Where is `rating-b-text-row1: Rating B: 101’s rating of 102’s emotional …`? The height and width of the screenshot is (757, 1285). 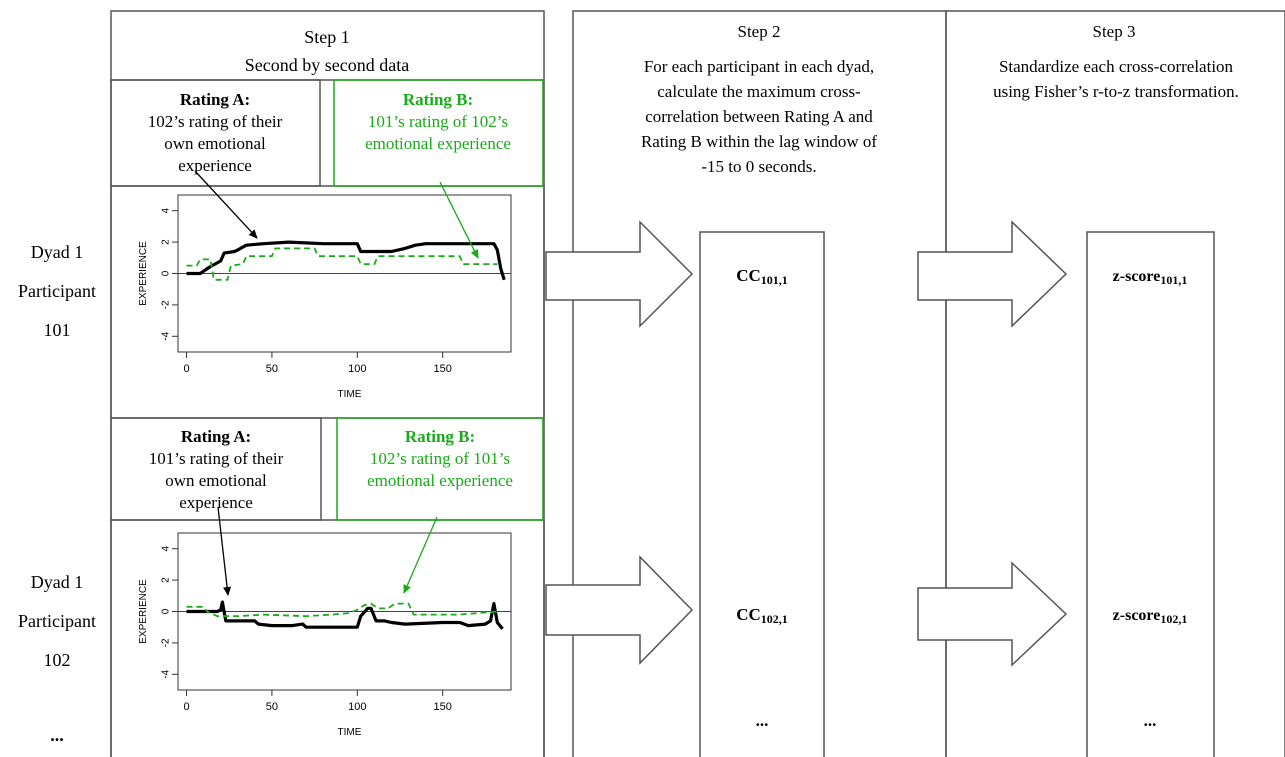
rating-b-text-row1: Rating B: 101’s rating of 102’s emotional … is located at coordinates (438, 121).